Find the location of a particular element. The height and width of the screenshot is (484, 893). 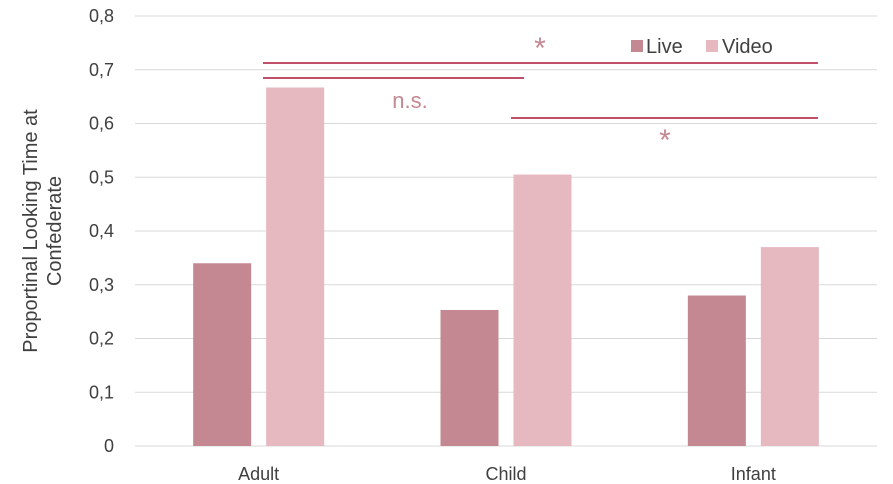

y-axis-label: Proportinal Looking Time at Confederate is located at coordinates (43, 231).